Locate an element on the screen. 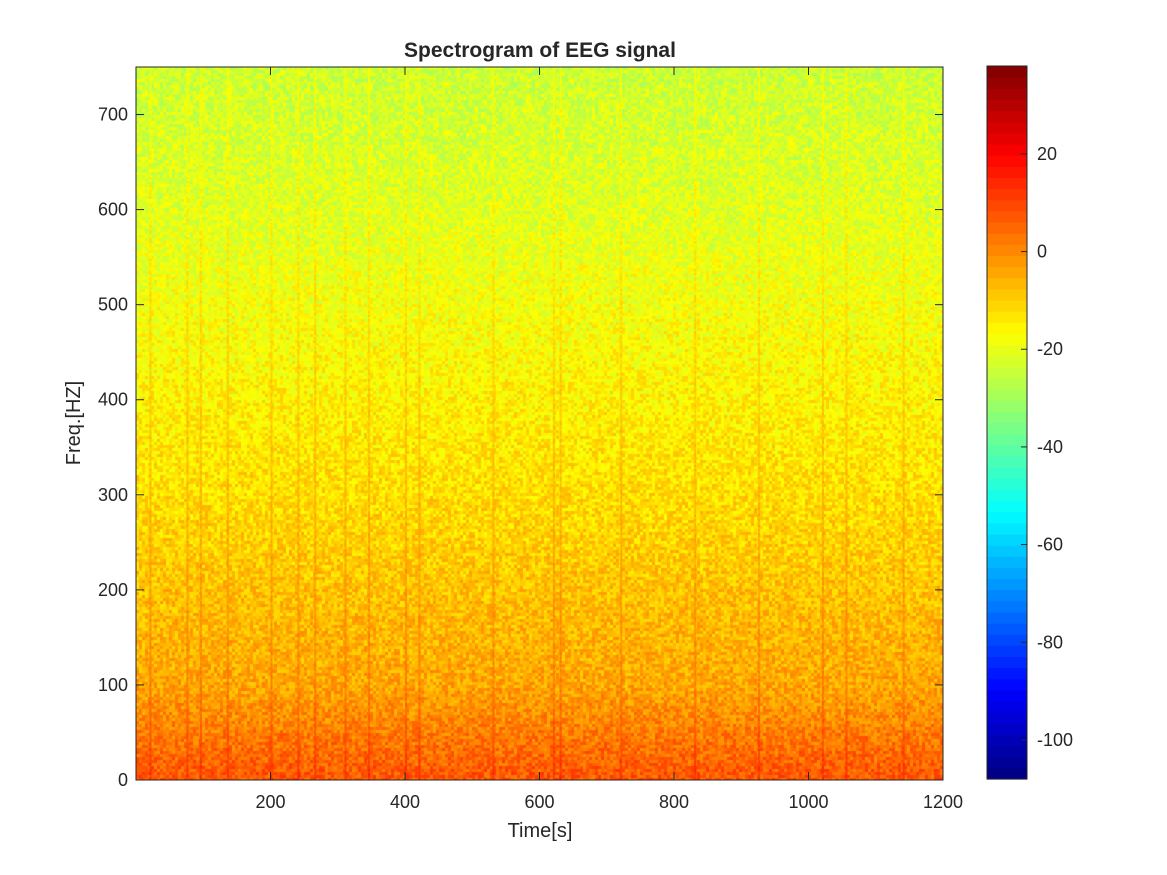 The height and width of the screenshot is (875, 1167). y-tick-label: 100 is located at coordinates (113, 685).